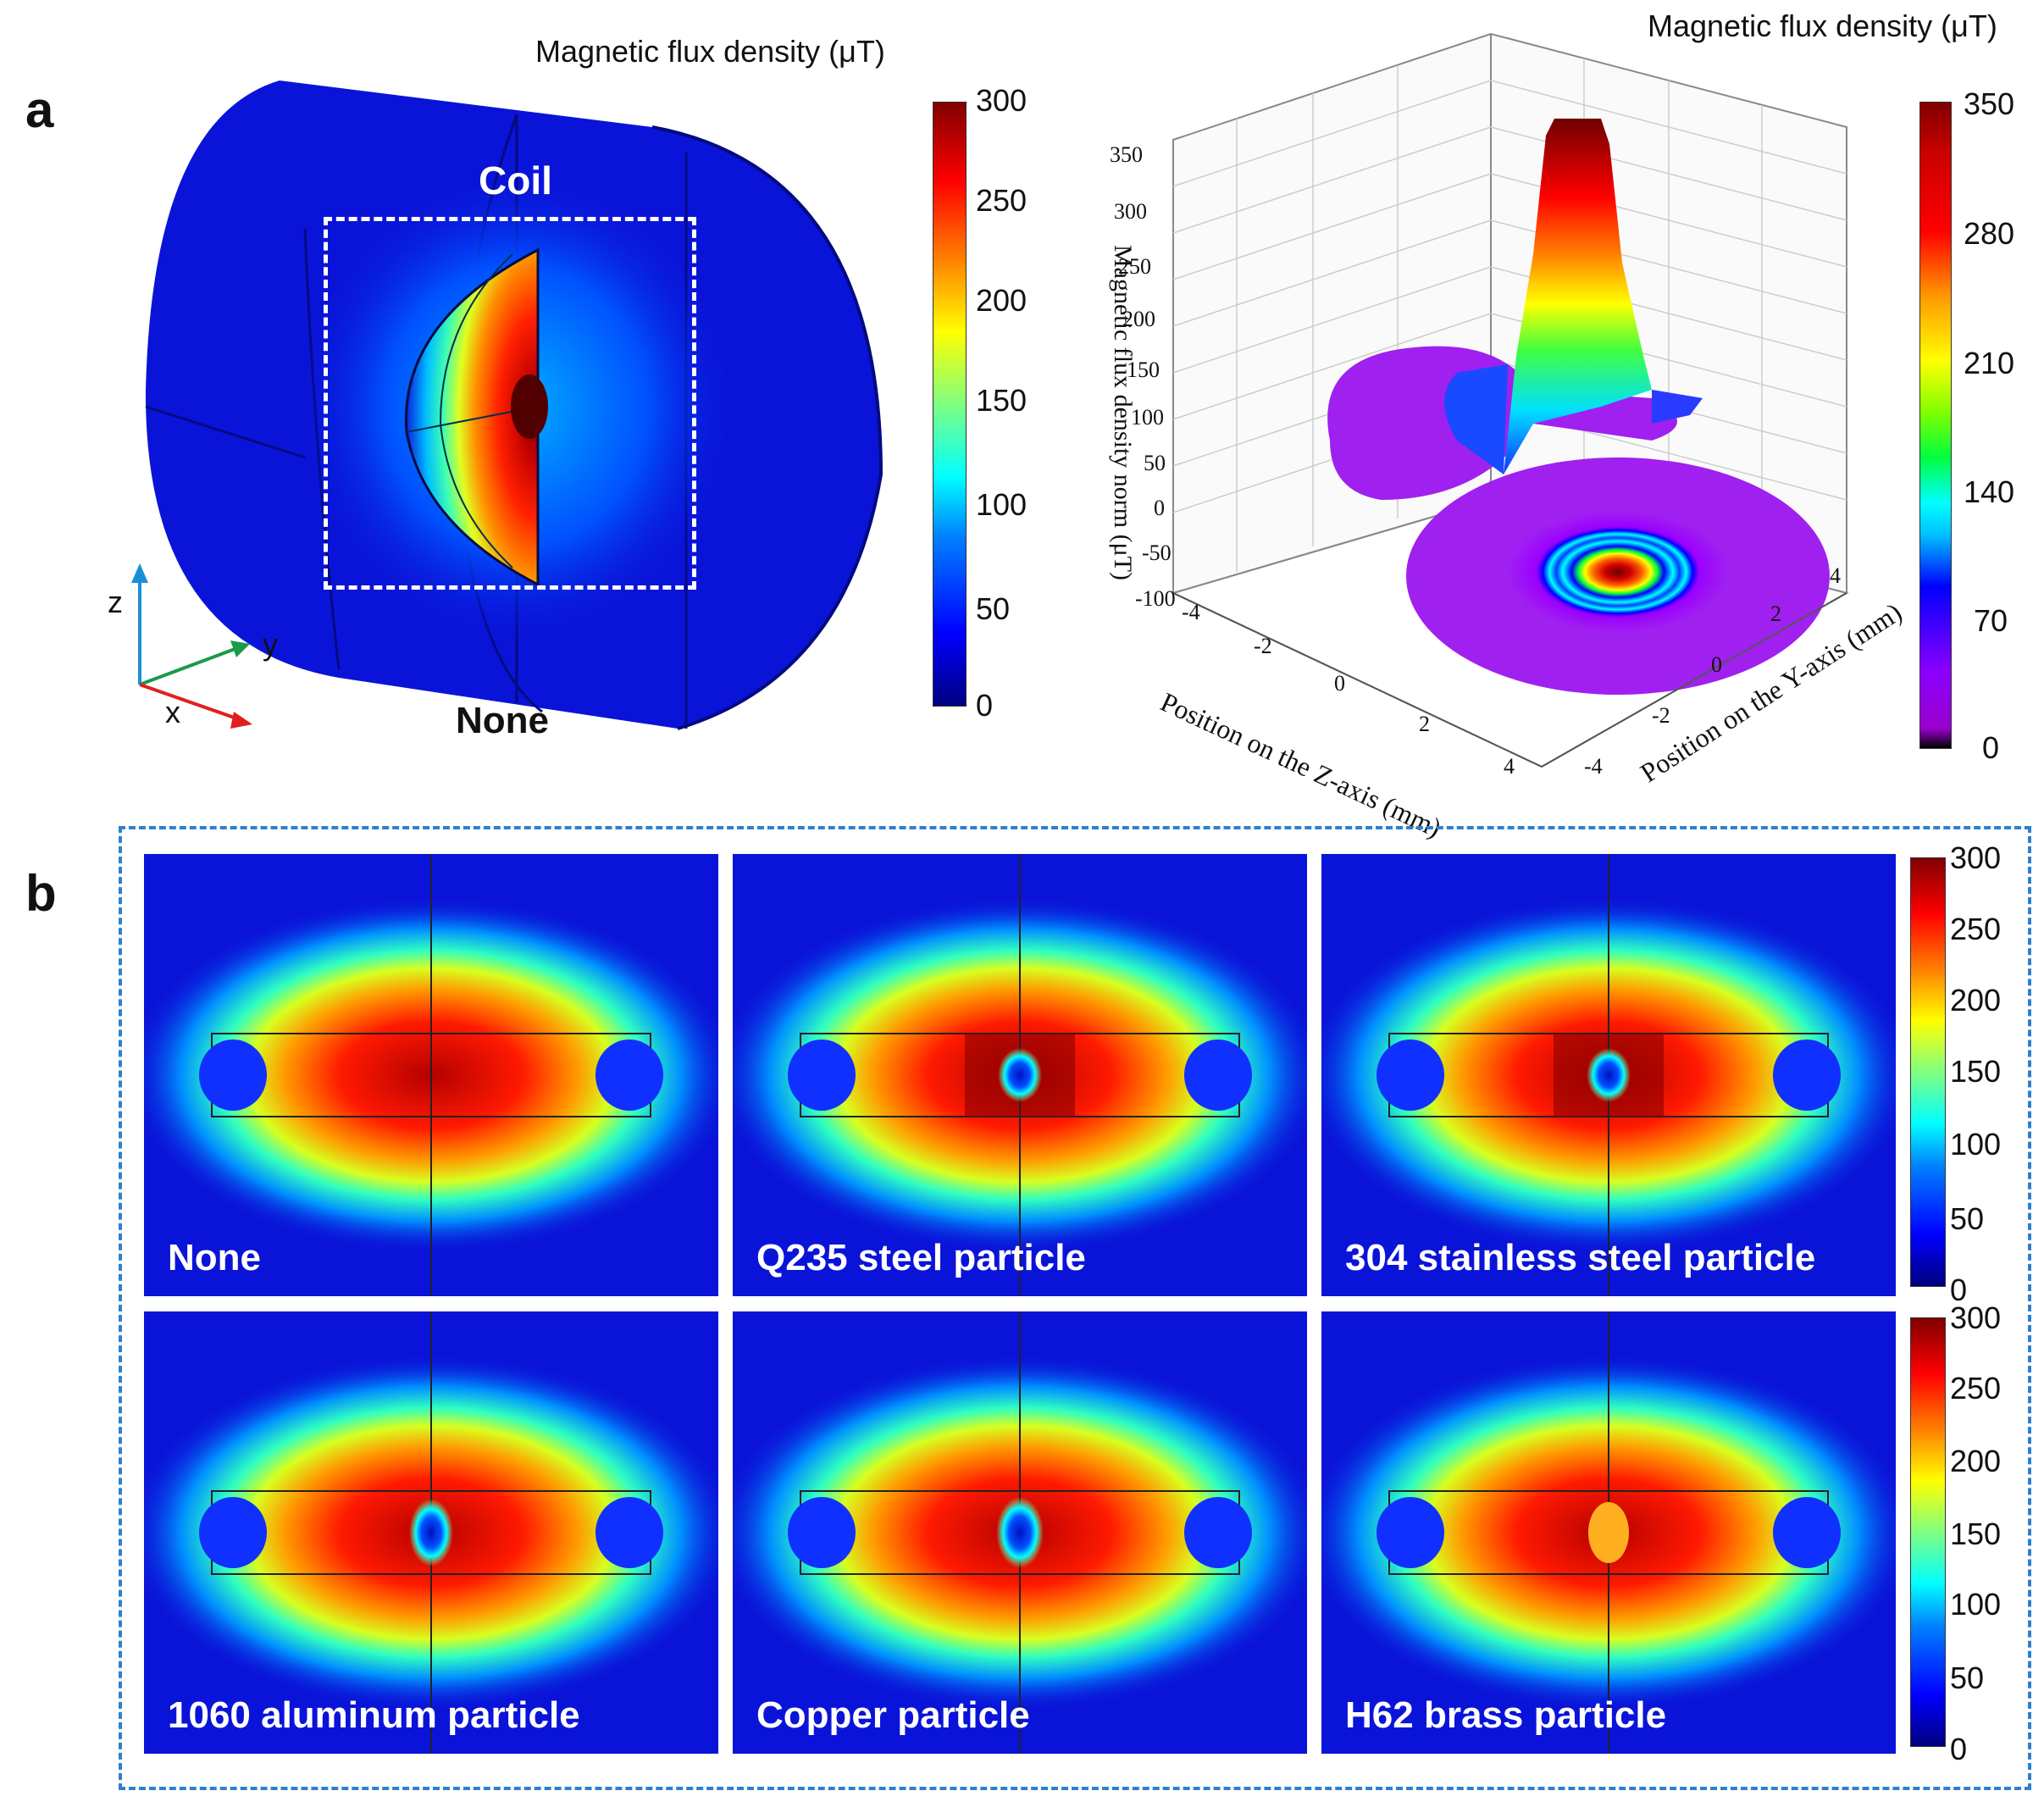 The image size is (2044, 1813). Describe the element at coordinates (1928, 1532) in the screenshot. I see `colorbar-b-bottom` at that location.